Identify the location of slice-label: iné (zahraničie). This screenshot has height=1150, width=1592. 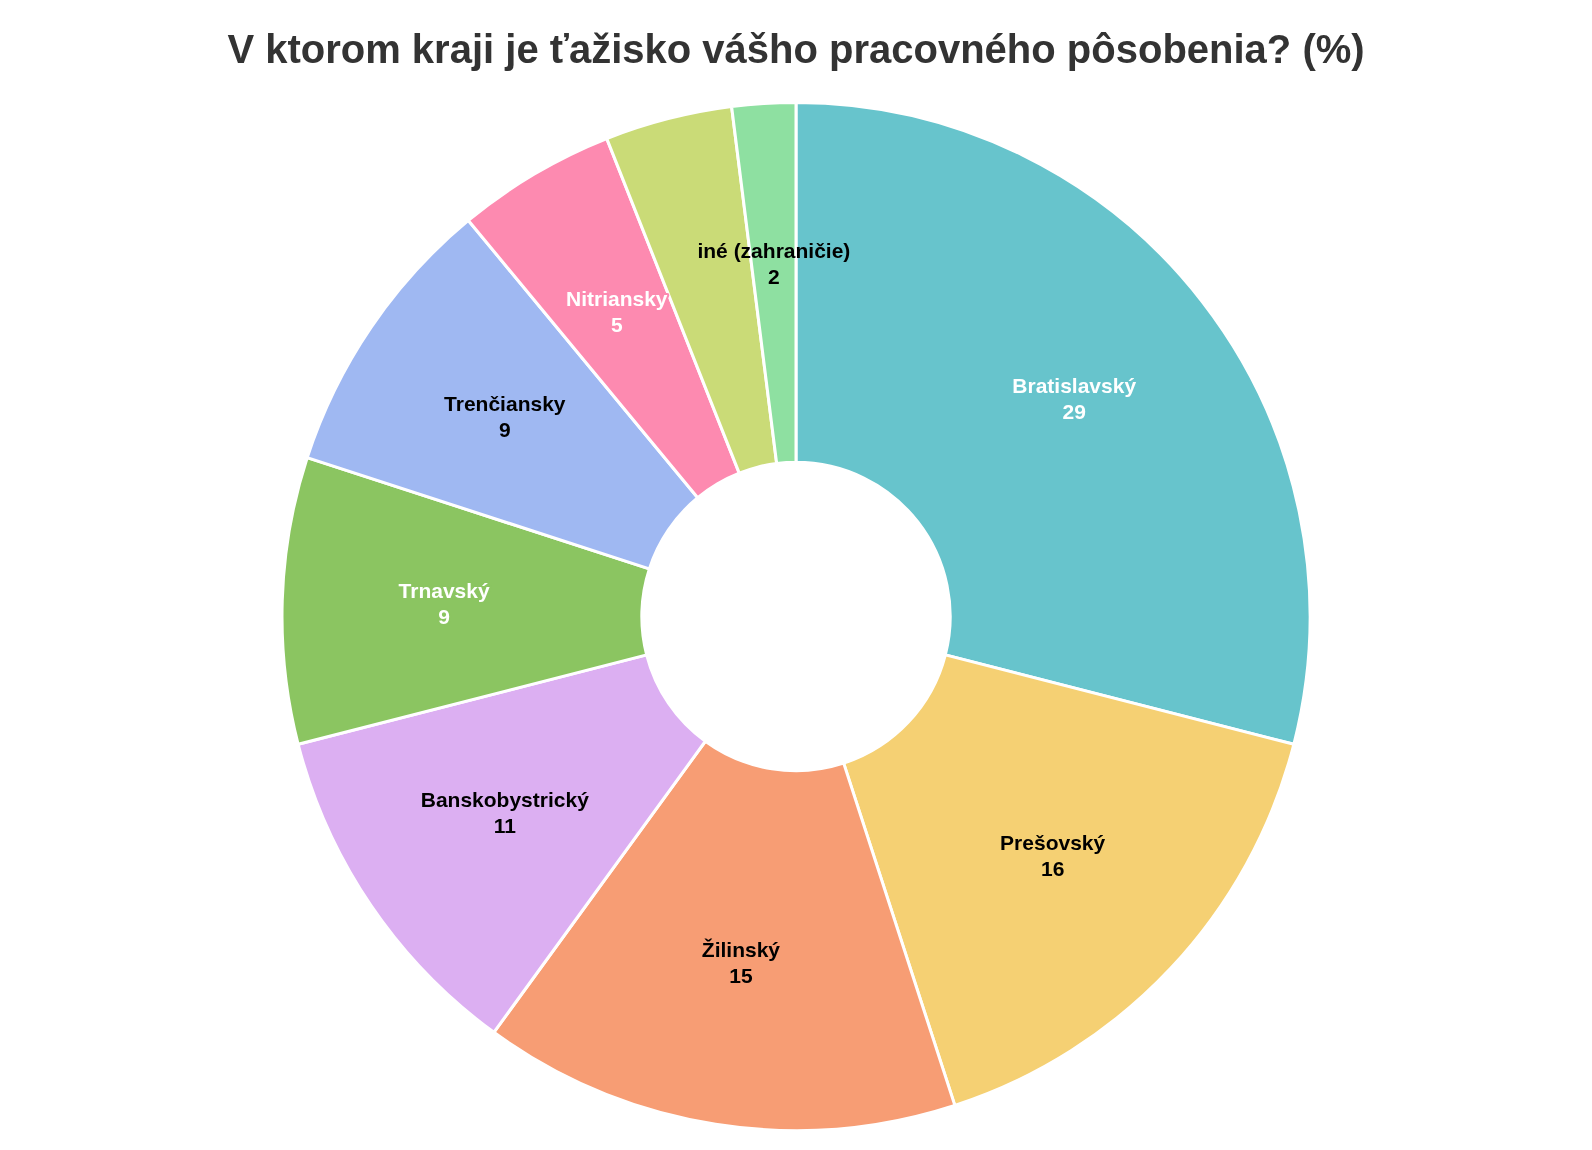
(774, 250).